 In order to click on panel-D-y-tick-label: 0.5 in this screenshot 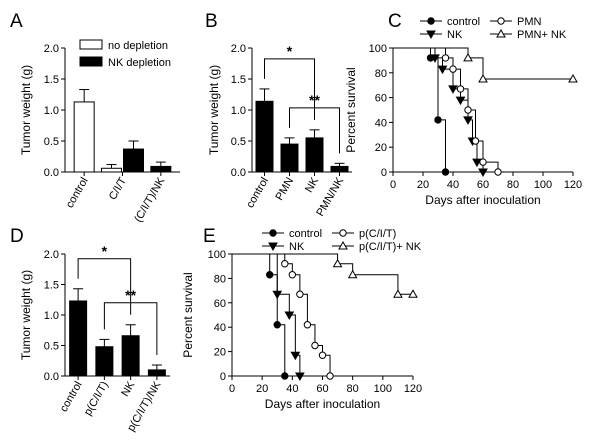, I will do `click(51, 347)`.